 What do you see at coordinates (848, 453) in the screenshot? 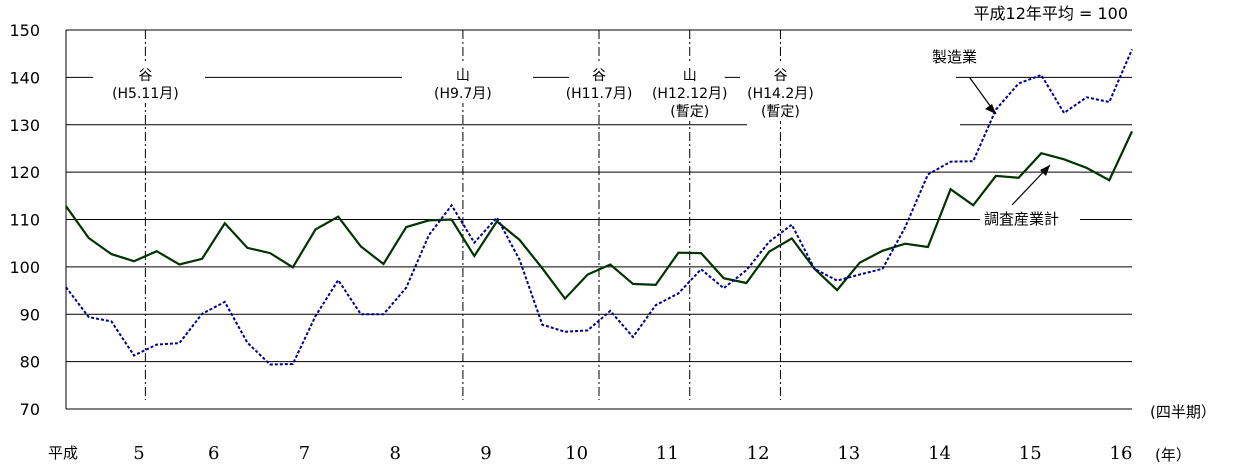
I see `x-year-label: 13` at bounding box center [848, 453].